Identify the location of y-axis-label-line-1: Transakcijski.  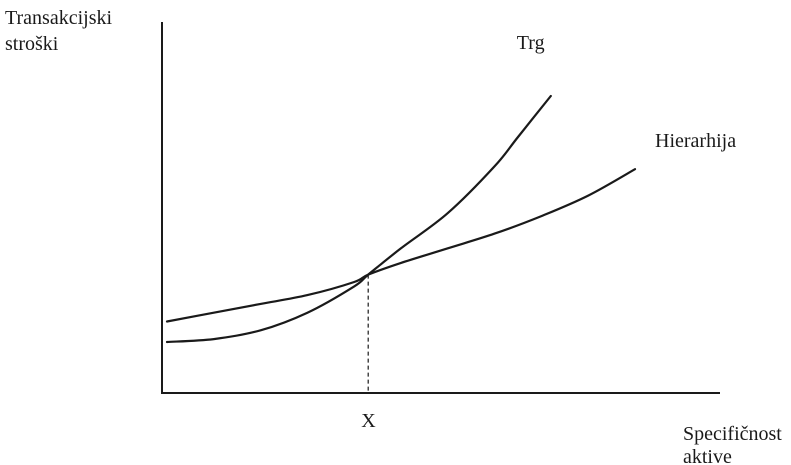
(58, 18).